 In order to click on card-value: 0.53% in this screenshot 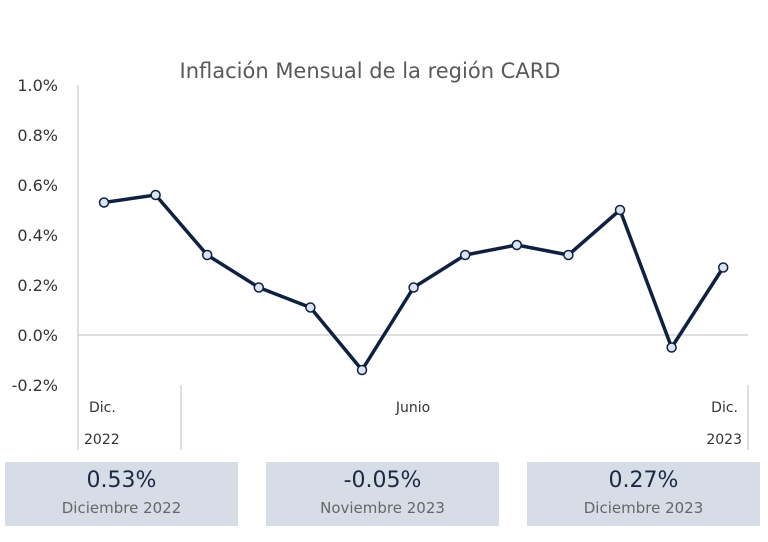, I will do `click(121, 480)`.